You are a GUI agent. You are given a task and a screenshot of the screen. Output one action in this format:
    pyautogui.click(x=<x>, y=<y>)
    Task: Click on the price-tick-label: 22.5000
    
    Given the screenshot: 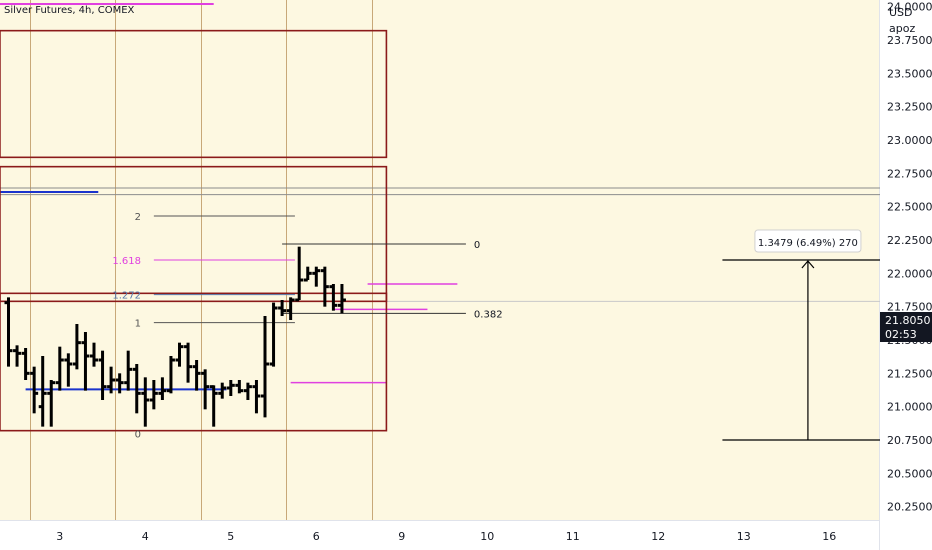 What is the action you would take?
    pyautogui.click(x=909, y=207)
    